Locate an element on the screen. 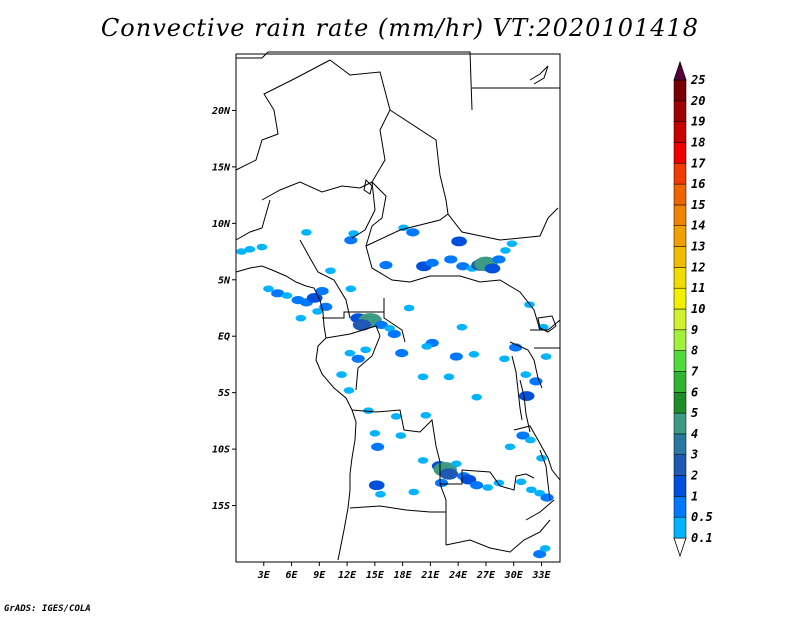 The image size is (800, 618). colorbar-label: 5 is located at coordinates (694, 413).